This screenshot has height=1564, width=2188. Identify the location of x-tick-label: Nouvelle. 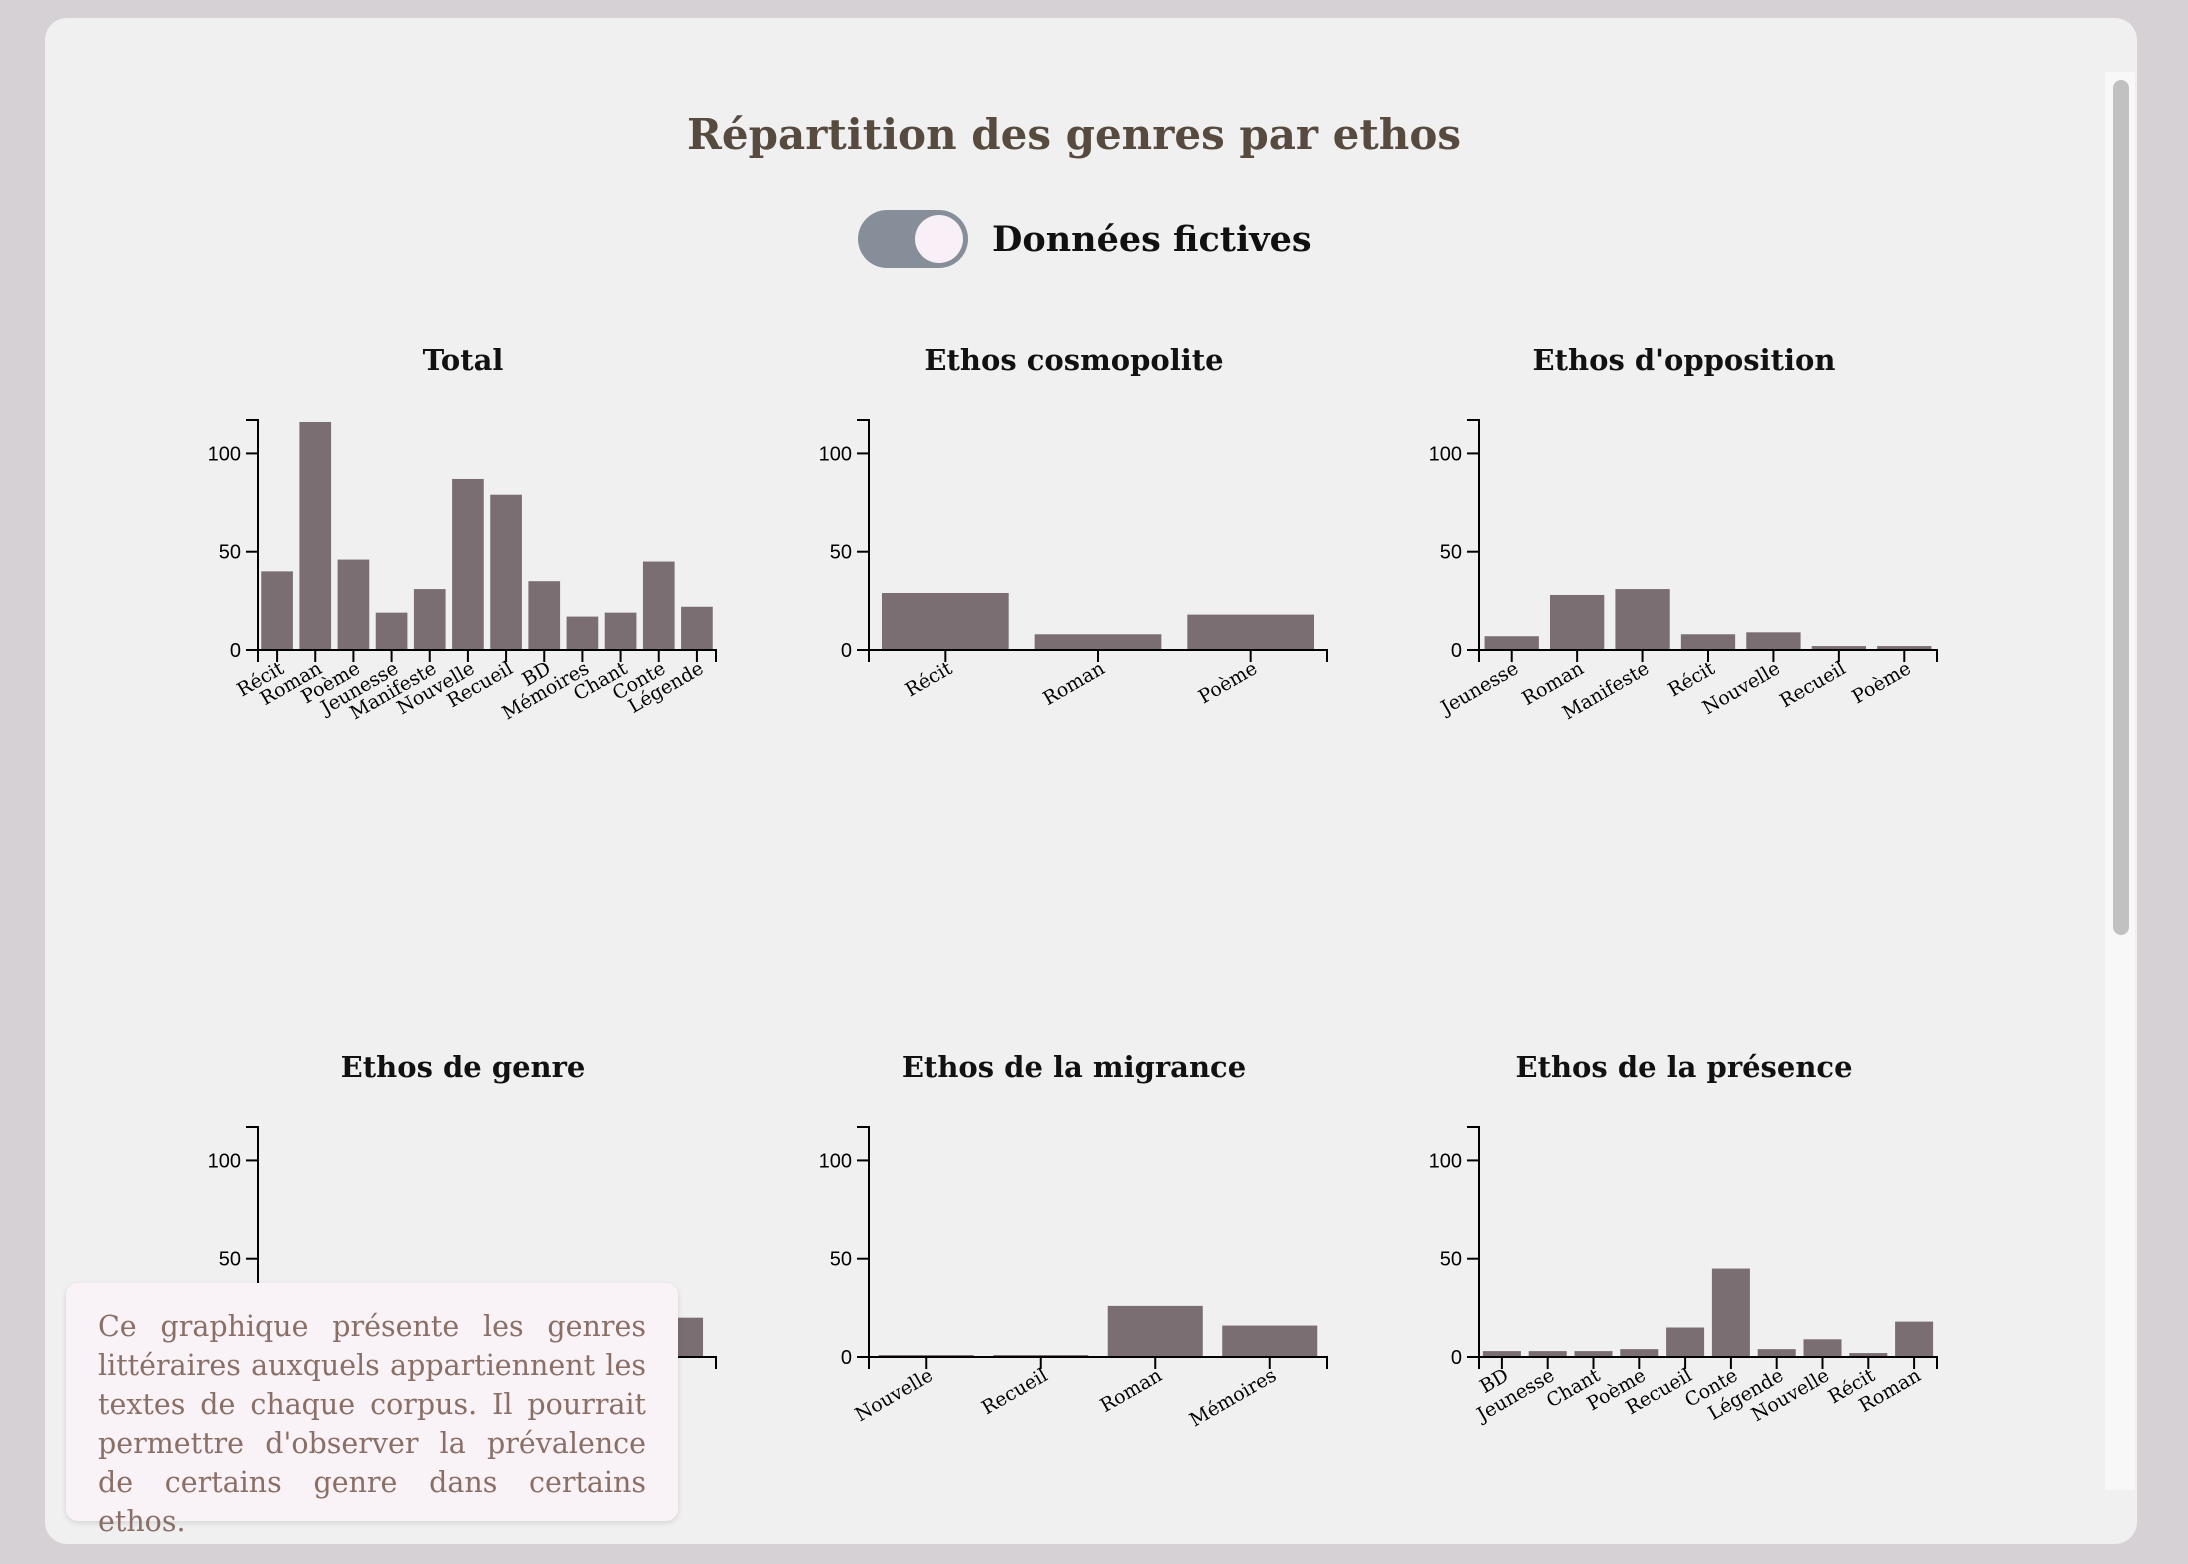
(894, 1395).